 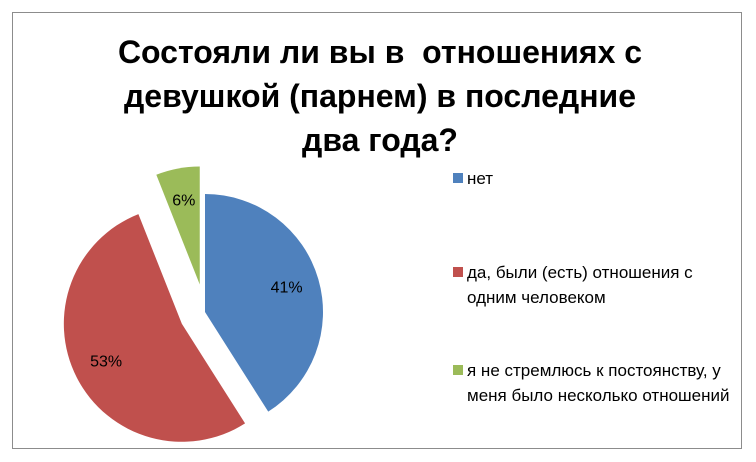 What do you see at coordinates (183, 200) in the screenshot?
I see `data-label: 6%` at bounding box center [183, 200].